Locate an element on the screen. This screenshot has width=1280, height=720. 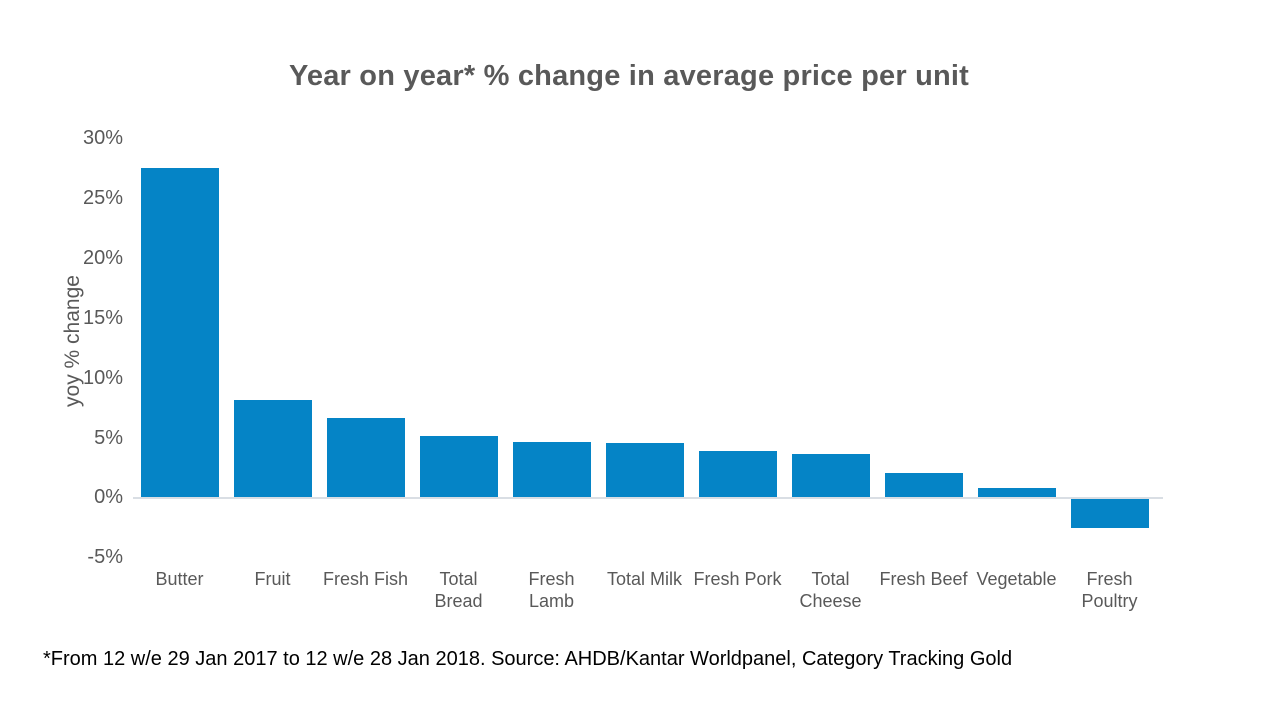
x-category-label: Fresh Fish is located at coordinates (366, 579).